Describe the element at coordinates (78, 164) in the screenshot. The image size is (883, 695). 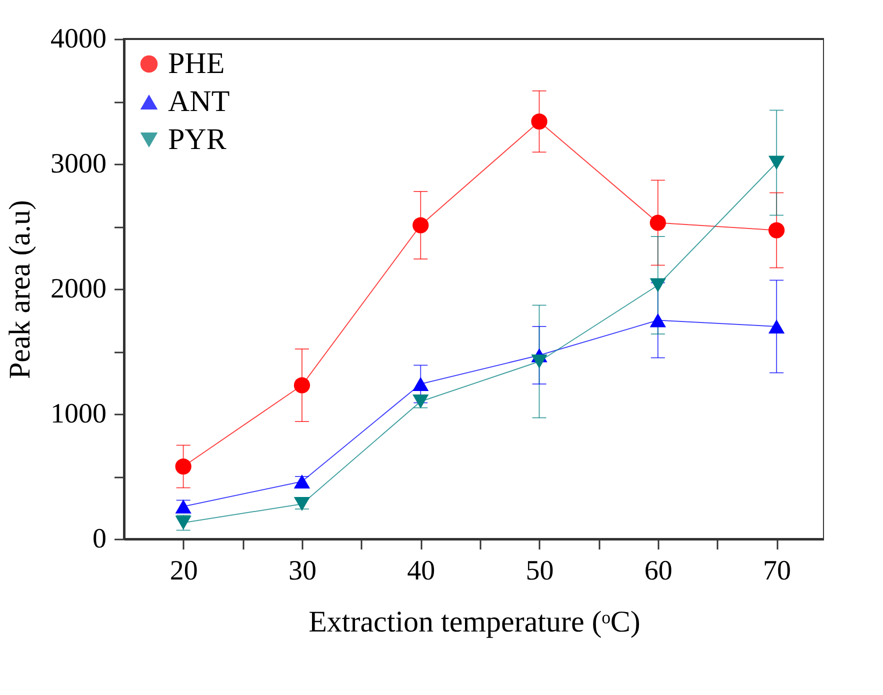
I see `y-tick-label: 3000` at that location.